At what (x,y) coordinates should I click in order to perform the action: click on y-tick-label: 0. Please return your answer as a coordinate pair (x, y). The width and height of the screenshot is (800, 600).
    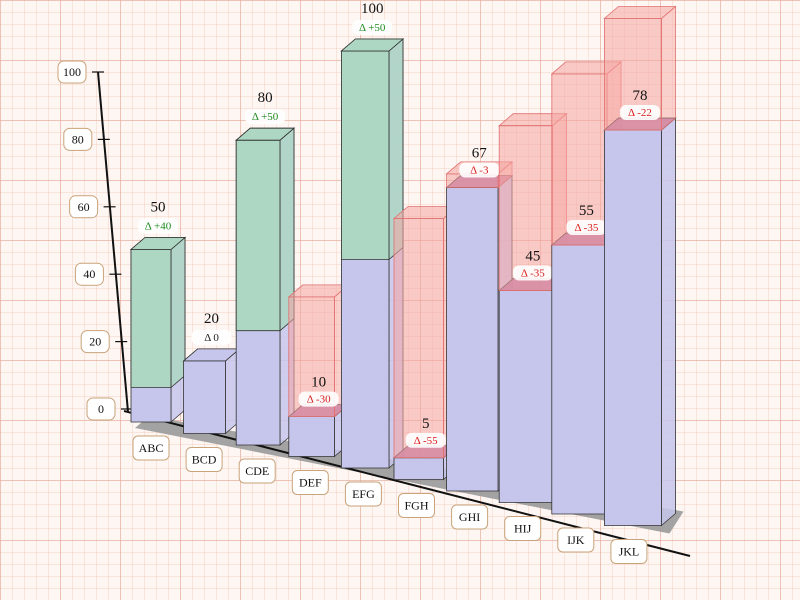
    Looking at the image, I should click on (101, 409).